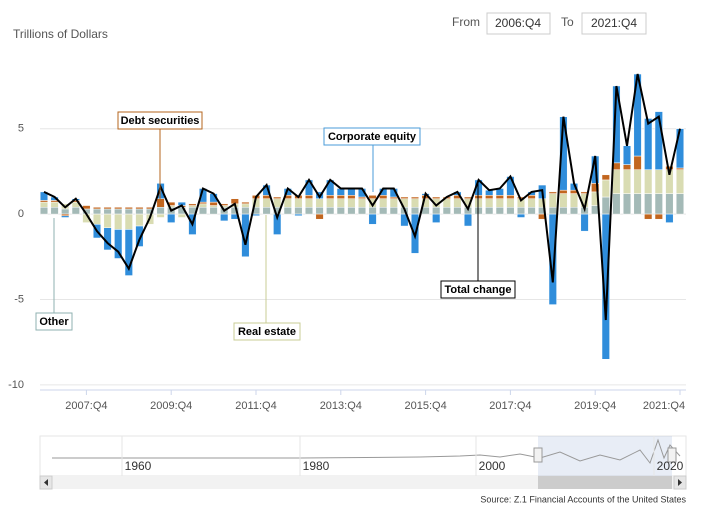 This screenshot has height=518, width=717. I want to click on navigator-label: 2000, so click(492, 466).